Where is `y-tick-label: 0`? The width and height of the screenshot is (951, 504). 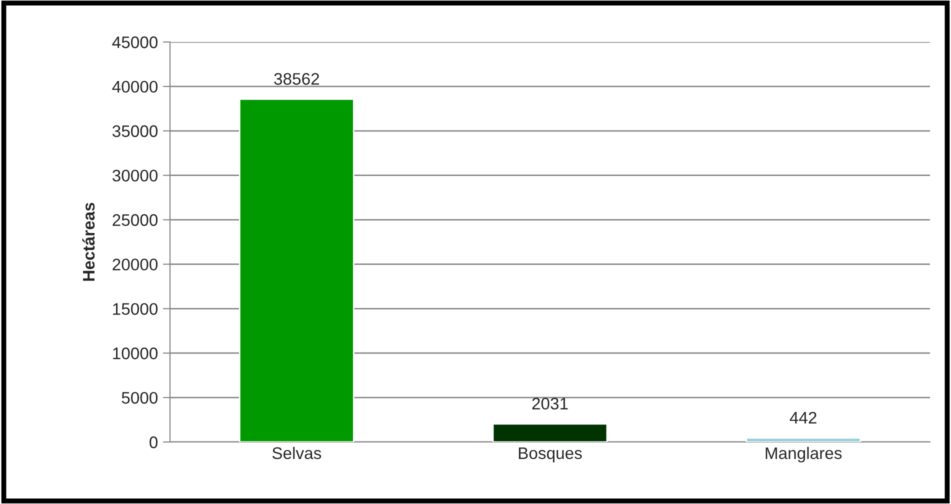
y-tick-label: 0 is located at coordinates (154, 442).